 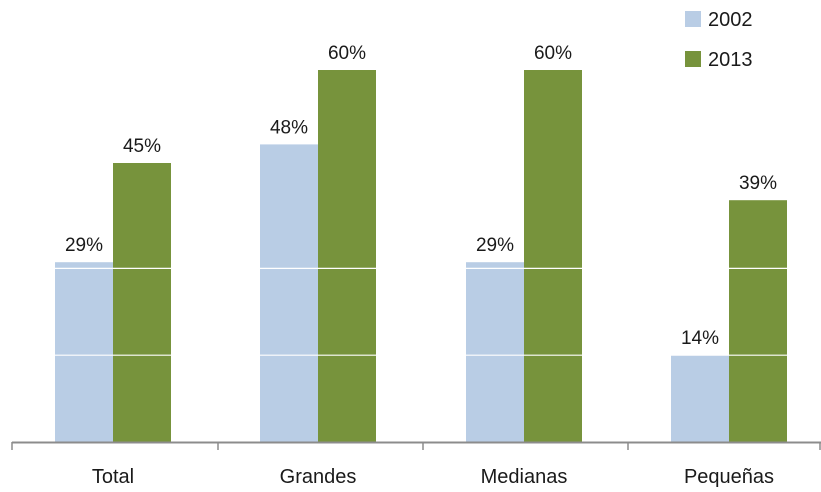 What do you see at coordinates (693, 59) in the screenshot?
I see `legend-swatch-2013` at bounding box center [693, 59].